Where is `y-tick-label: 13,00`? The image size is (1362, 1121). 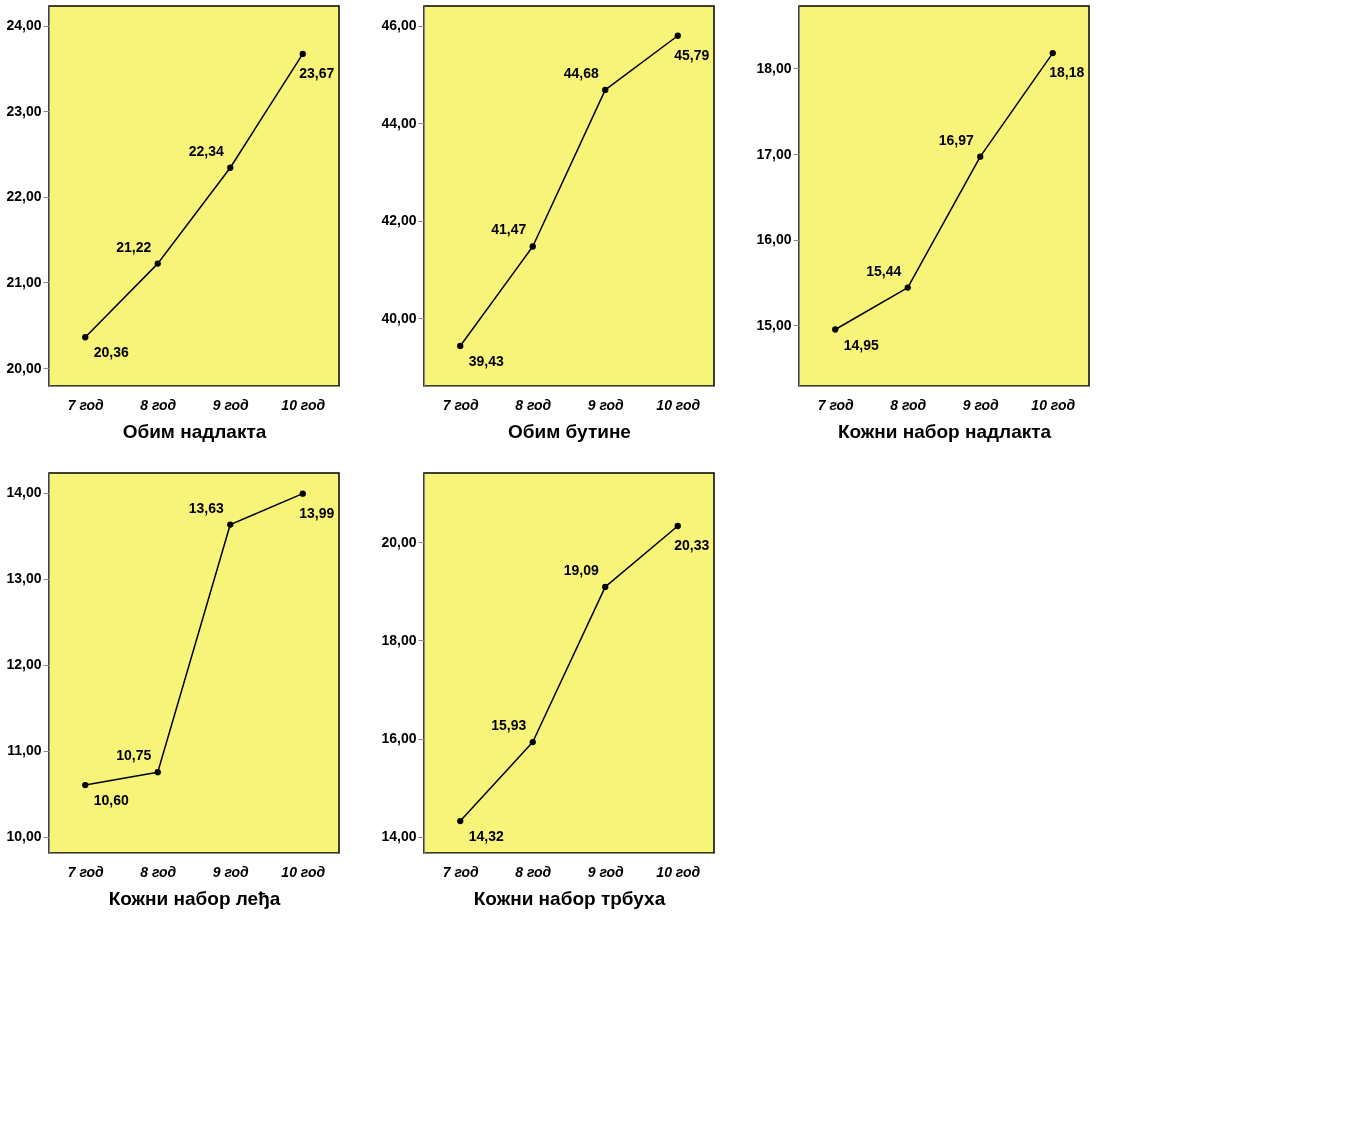
y-tick-label: 13,00 is located at coordinates (24, 578).